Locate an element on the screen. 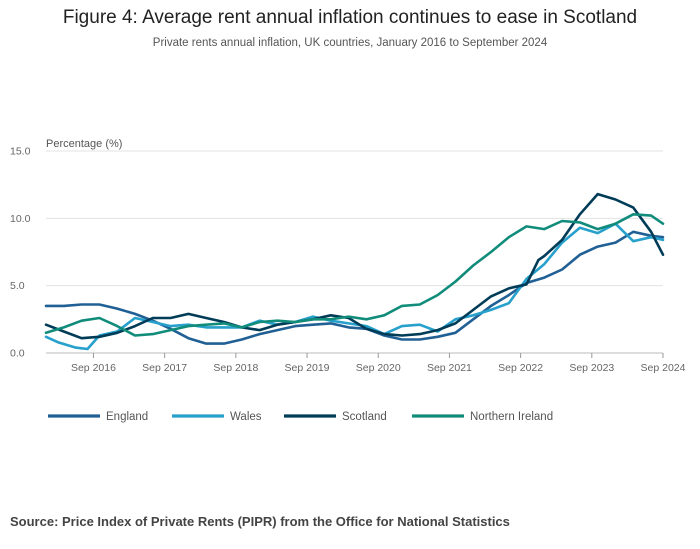 This screenshot has width=700, height=549. y-tick-label: 15.0 is located at coordinates (20, 152).